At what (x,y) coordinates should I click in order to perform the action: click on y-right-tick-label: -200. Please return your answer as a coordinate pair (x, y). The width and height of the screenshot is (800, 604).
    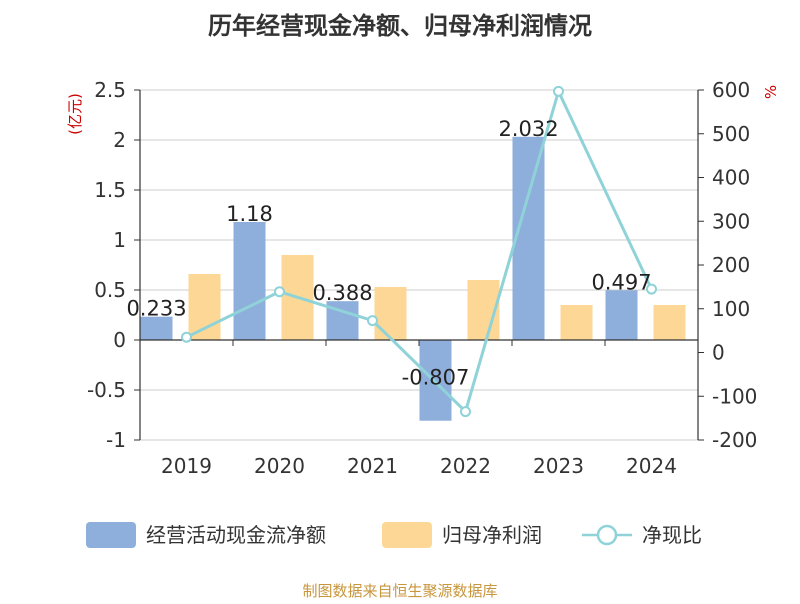
    Looking at the image, I should click on (734, 440).